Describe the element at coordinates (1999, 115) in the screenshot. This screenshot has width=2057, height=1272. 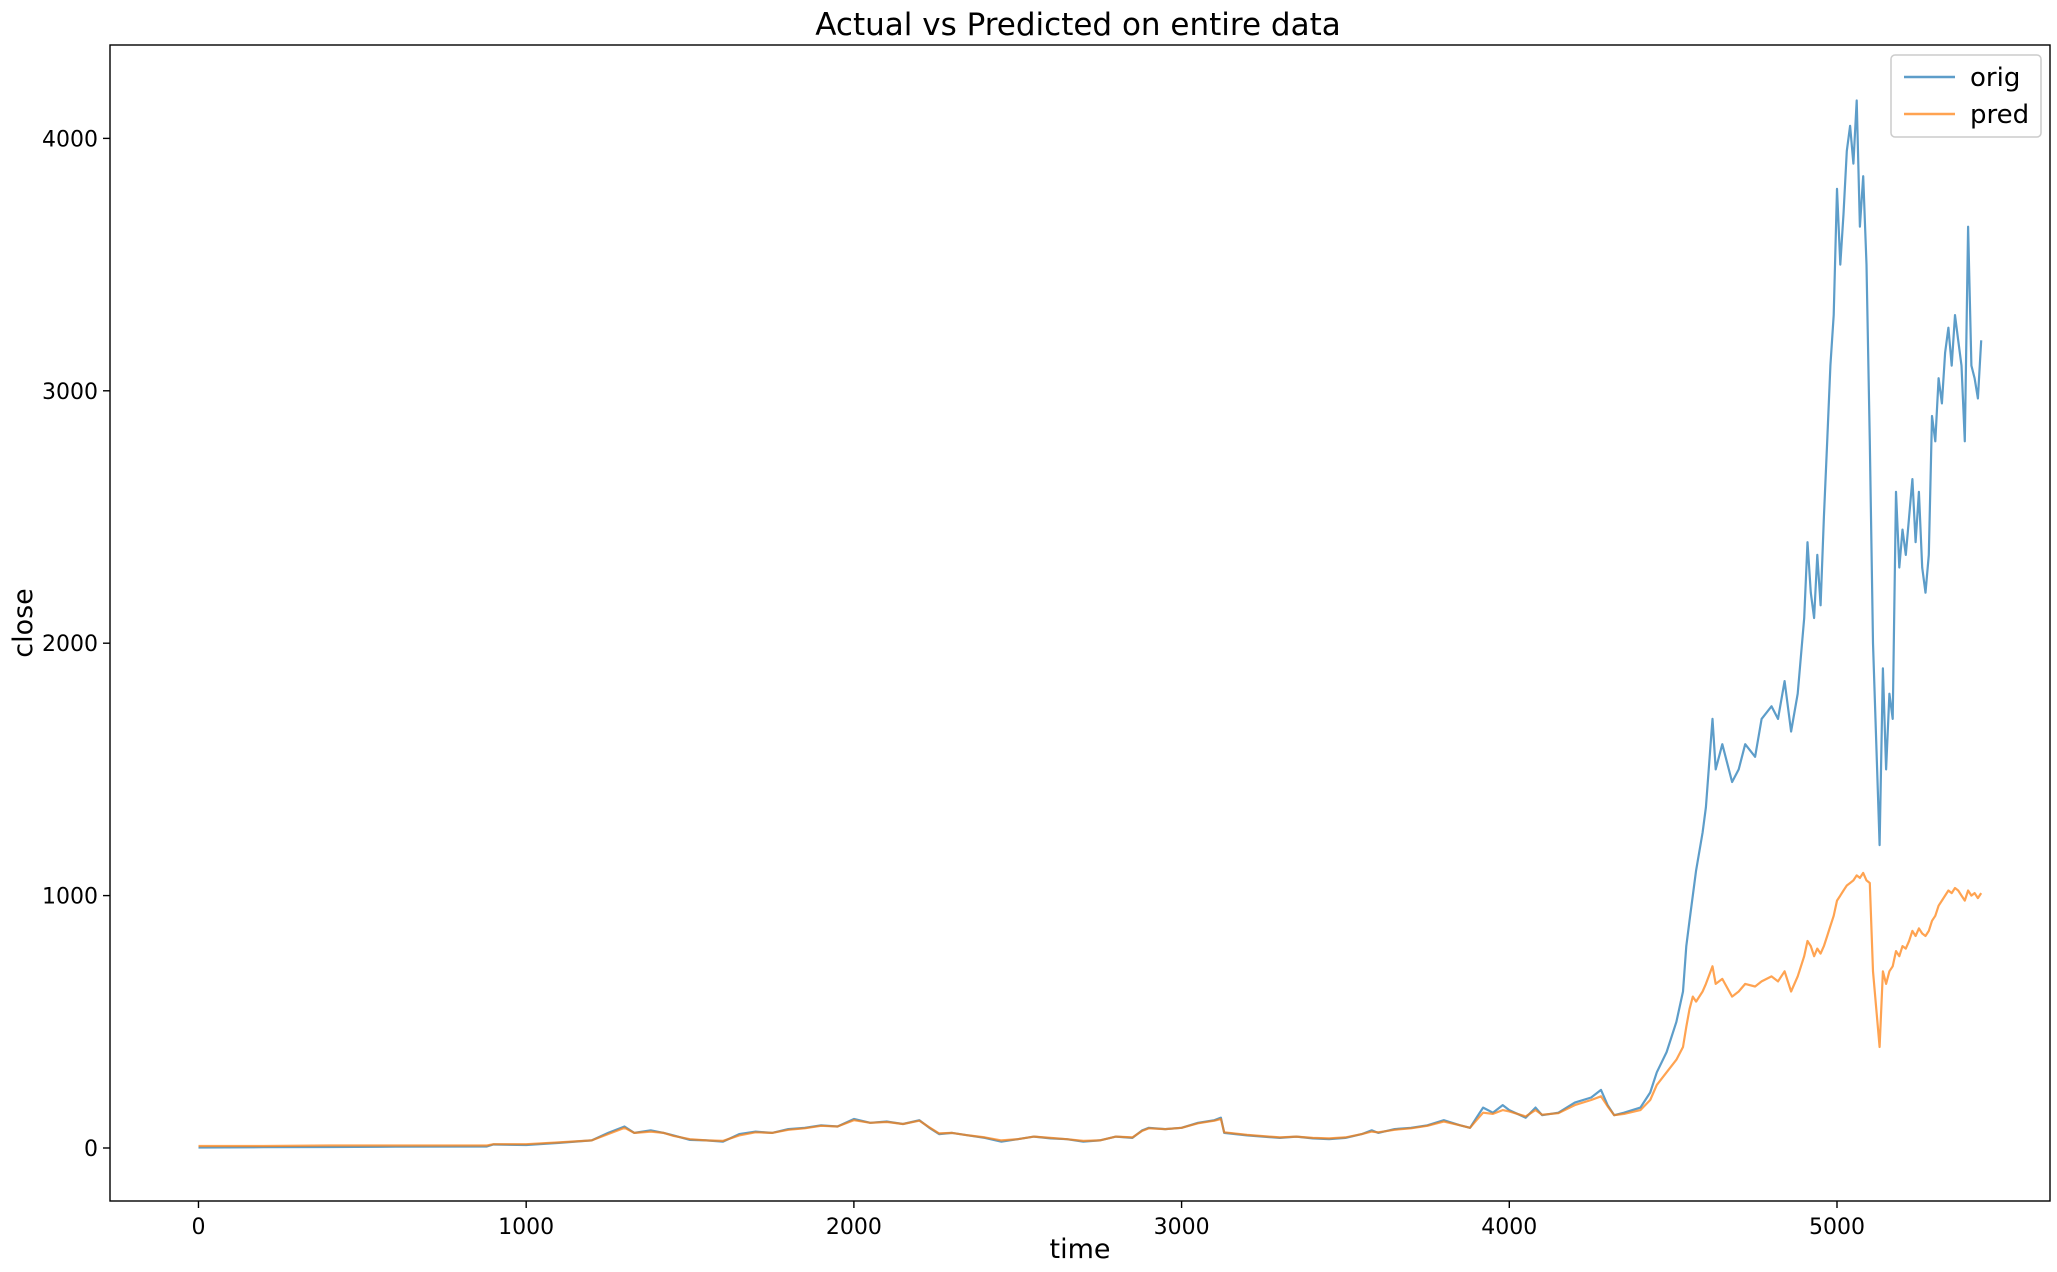
I see `legend-label-pred: pred` at that location.